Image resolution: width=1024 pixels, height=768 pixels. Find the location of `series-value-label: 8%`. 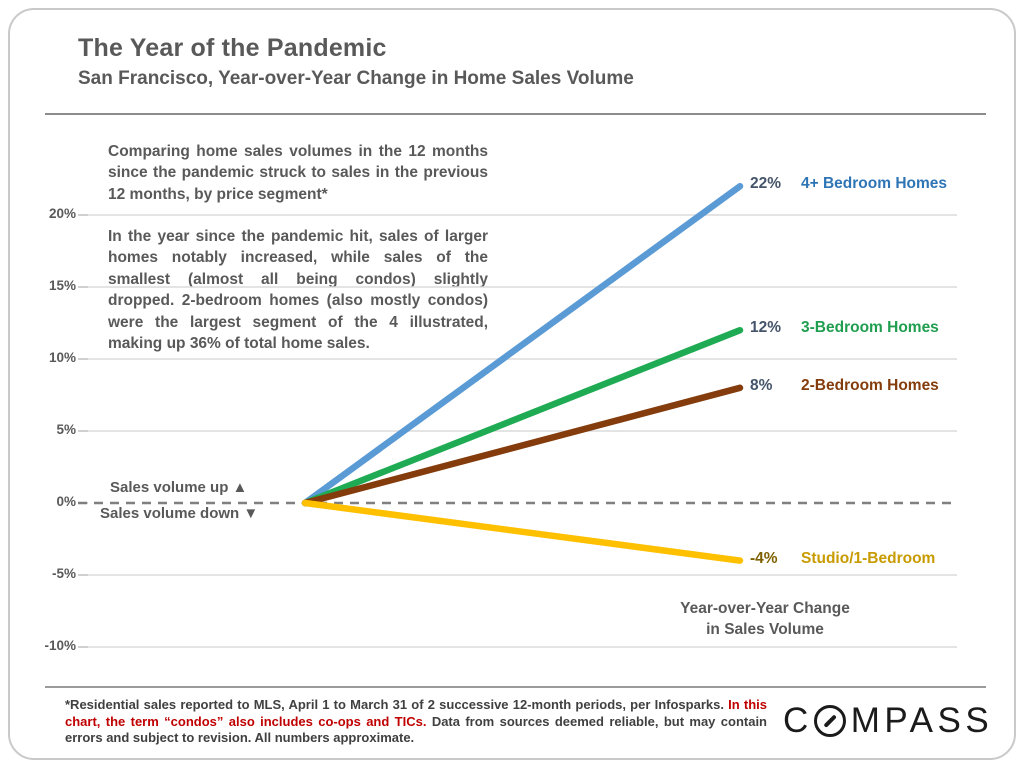

series-value-label: 8% is located at coordinates (761, 385).